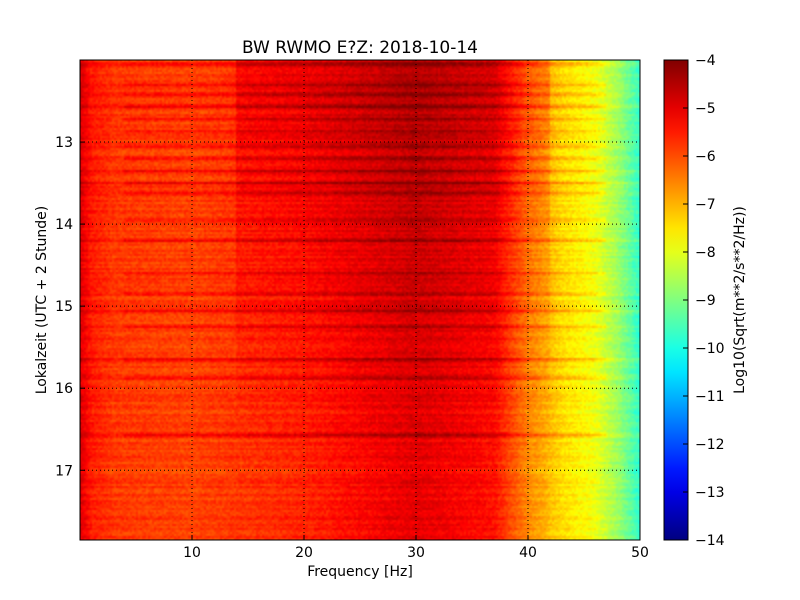  Describe the element at coordinates (360, 48) in the screenshot. I see `chart-title: BW RWMO E?Z: 2018-10-14` at that location.